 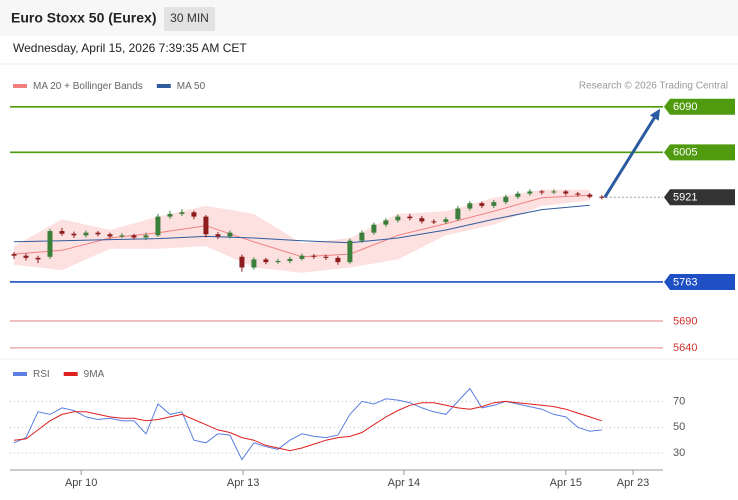 I want to click on legend-label: MA 50, so click(x=191, y=86).